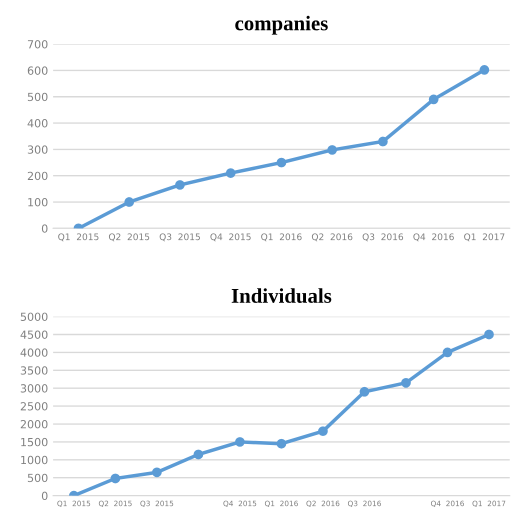 Image resolution: width=531 pixels, height=519 pixels. I want to click on y-tick-label: 600, so click(38, 70).